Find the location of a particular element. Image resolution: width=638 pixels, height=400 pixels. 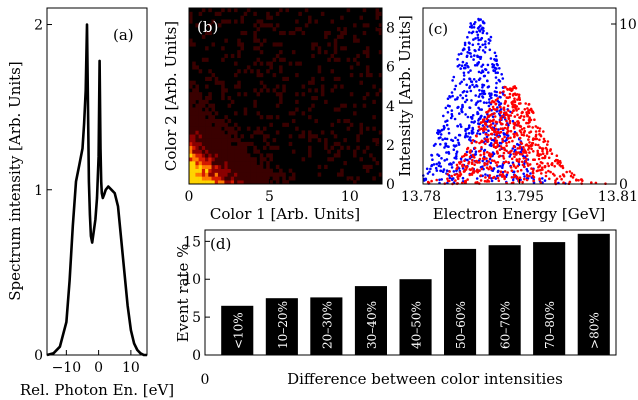

bar-category-label: 30–40% is located at coordinates (372, 325).